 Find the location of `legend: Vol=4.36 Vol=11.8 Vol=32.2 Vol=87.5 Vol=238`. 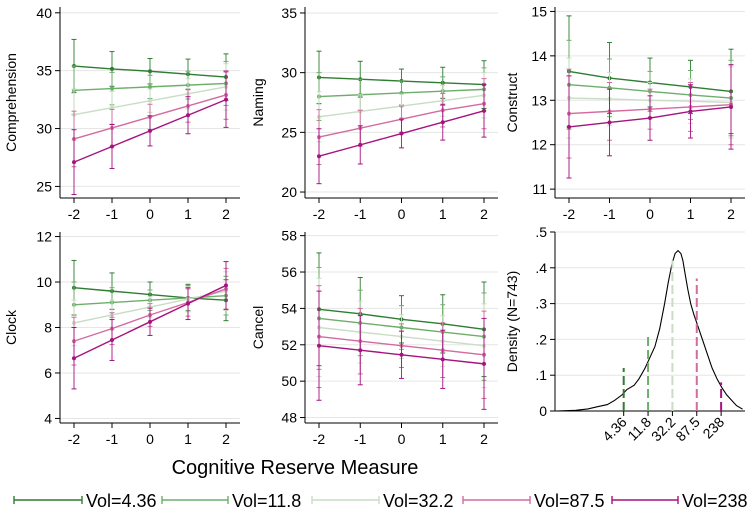

legend: Vol=4.36 Vol=11.8 Vol=32.2 Vol=87.5 Vol=238 is located at coordinates (380, 501).